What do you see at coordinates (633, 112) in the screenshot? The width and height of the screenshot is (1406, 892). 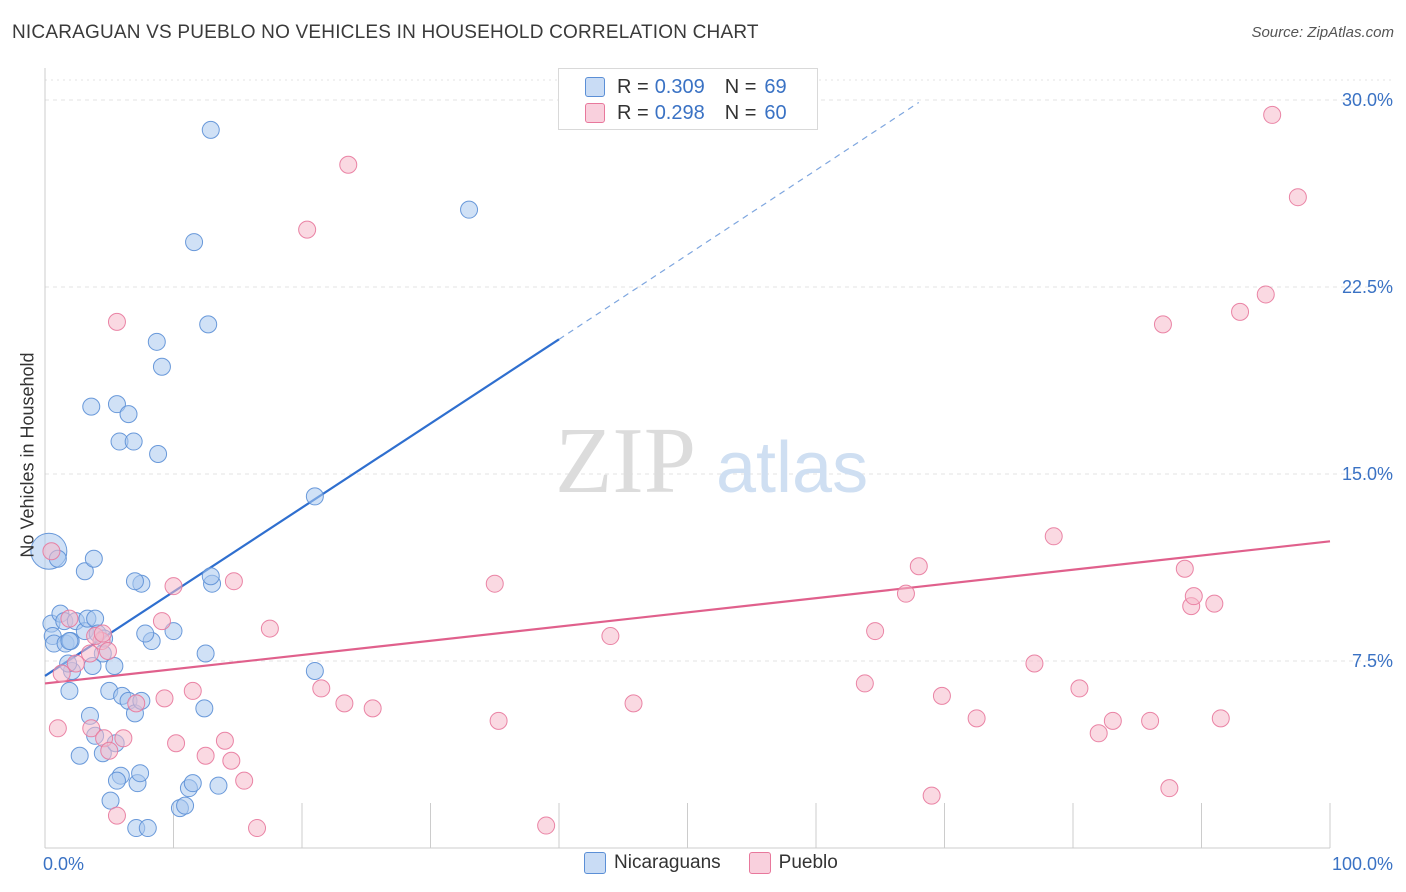 I see `legend-r-label: R =` at bounding box center [633, 112].